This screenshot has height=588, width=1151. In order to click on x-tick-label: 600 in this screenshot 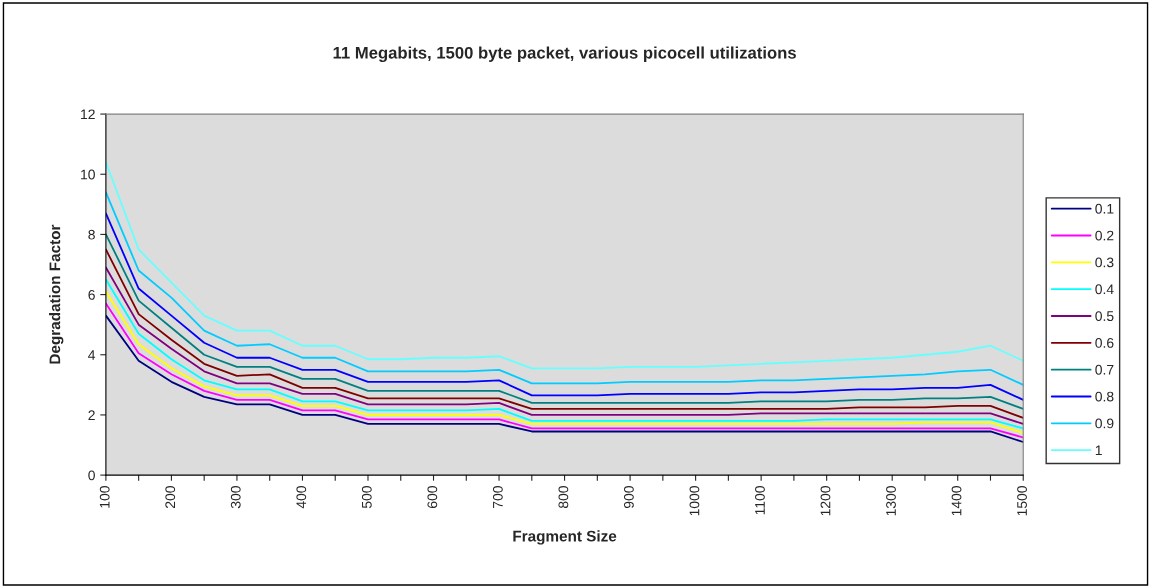, I will do `click(432, 497)`.